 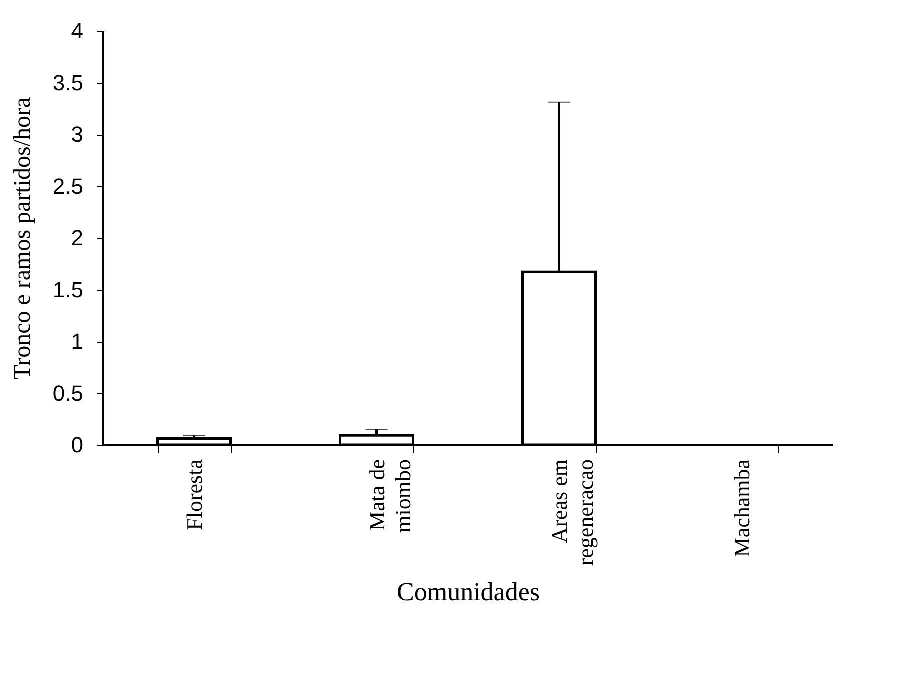 I want to click on x-tick-label: Floresta, so click(x=194, y=494).